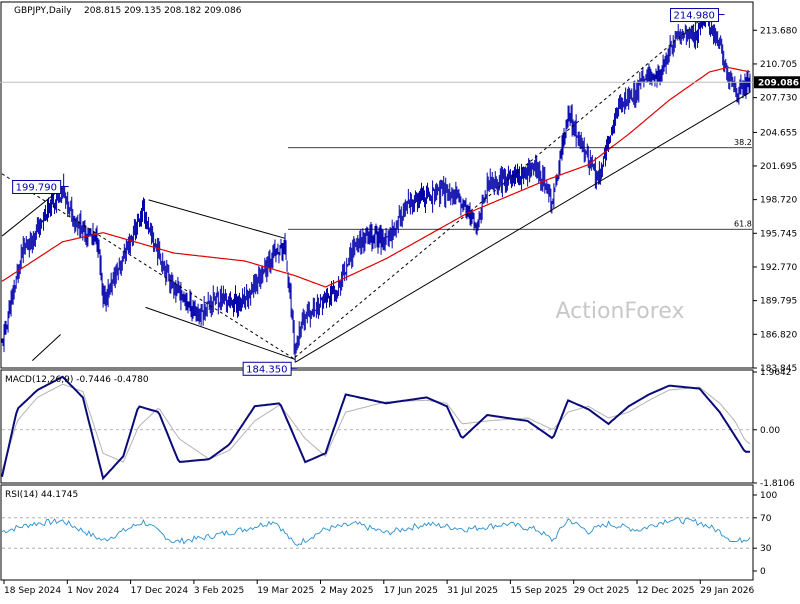 This screenshot has height=604, width=800. What do you see at coordinates (778, 167) in the screenshot?
I see `price-axis-label: 201.695` at bounding box center [778, 167].